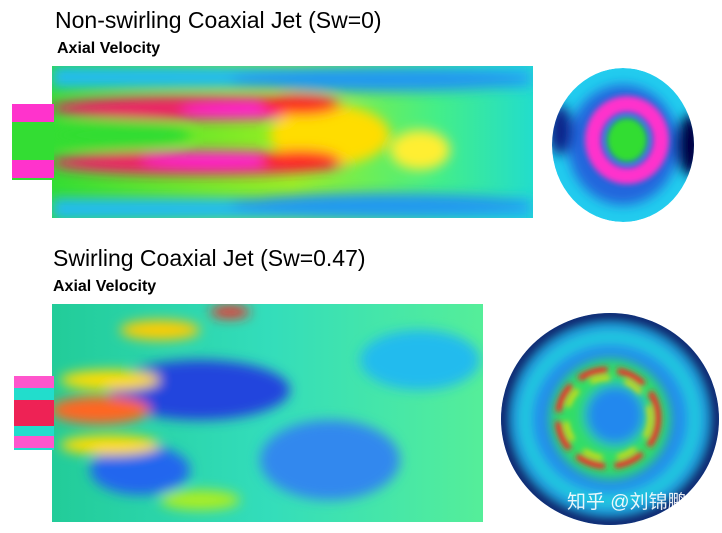 The image size is (722, 533). I want to click on watermark: 知乎 @刘锦鹏, so click(627, 502).